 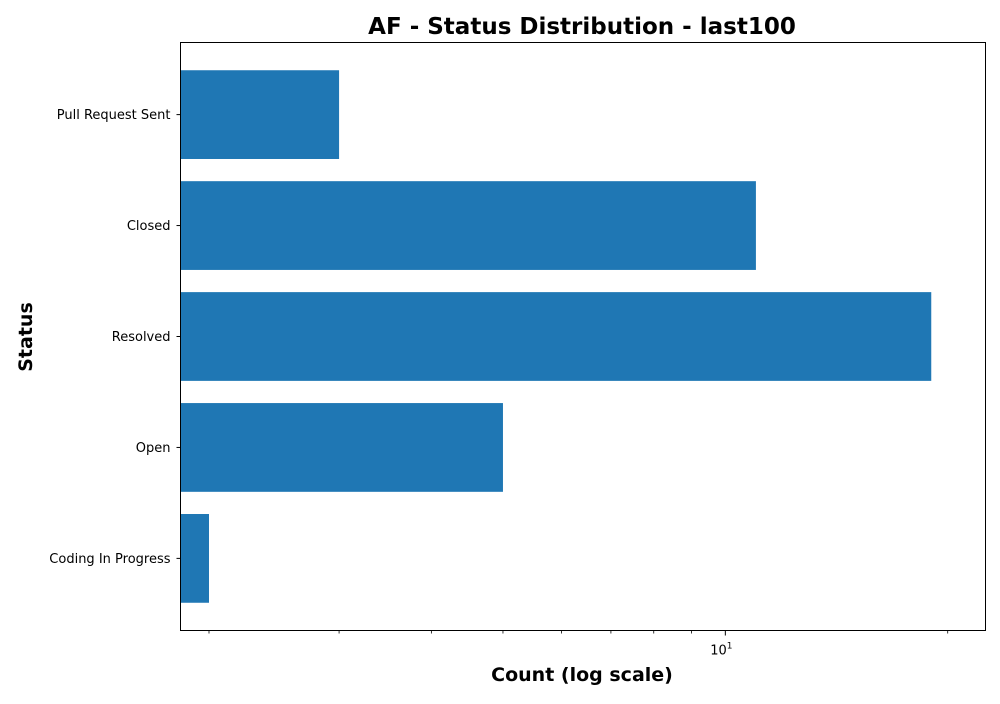 I want to click on y-tick-label: Resolved, so click(x=141, y=337).